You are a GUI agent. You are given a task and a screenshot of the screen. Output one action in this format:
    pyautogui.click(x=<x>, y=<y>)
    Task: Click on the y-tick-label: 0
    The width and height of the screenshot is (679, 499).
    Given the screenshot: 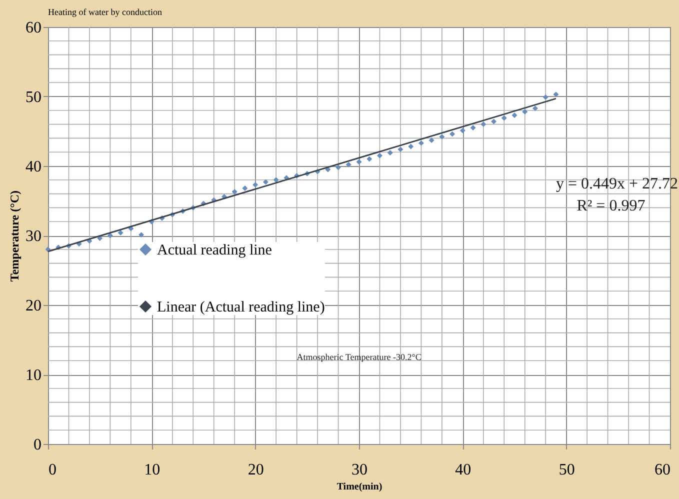 What is the action you would take?
    pyautogui.click(x=38, y=445)
    